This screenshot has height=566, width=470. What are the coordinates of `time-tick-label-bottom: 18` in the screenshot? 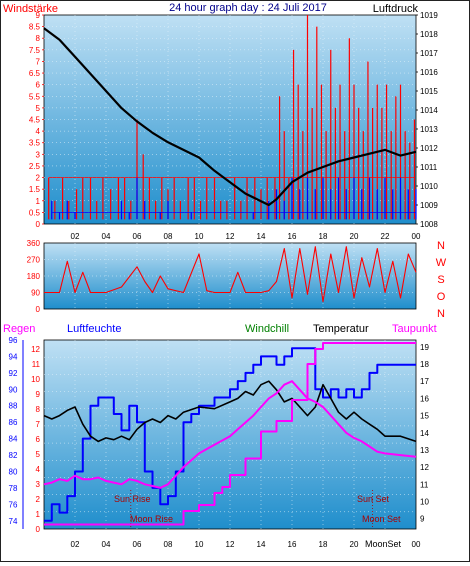 It's located at (323, 544).